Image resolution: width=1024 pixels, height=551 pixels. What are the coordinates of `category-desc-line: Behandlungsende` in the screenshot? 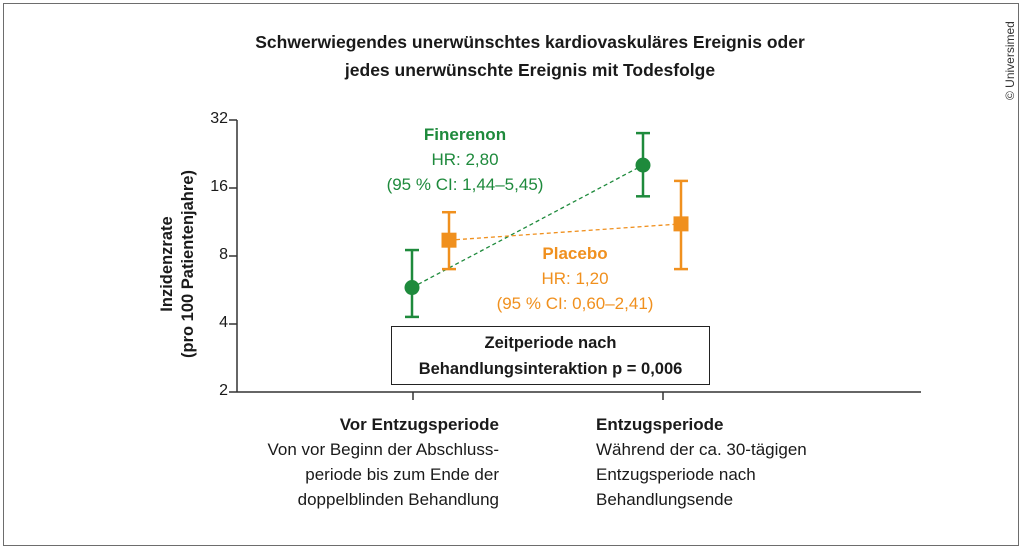 It's located at (665, 499).